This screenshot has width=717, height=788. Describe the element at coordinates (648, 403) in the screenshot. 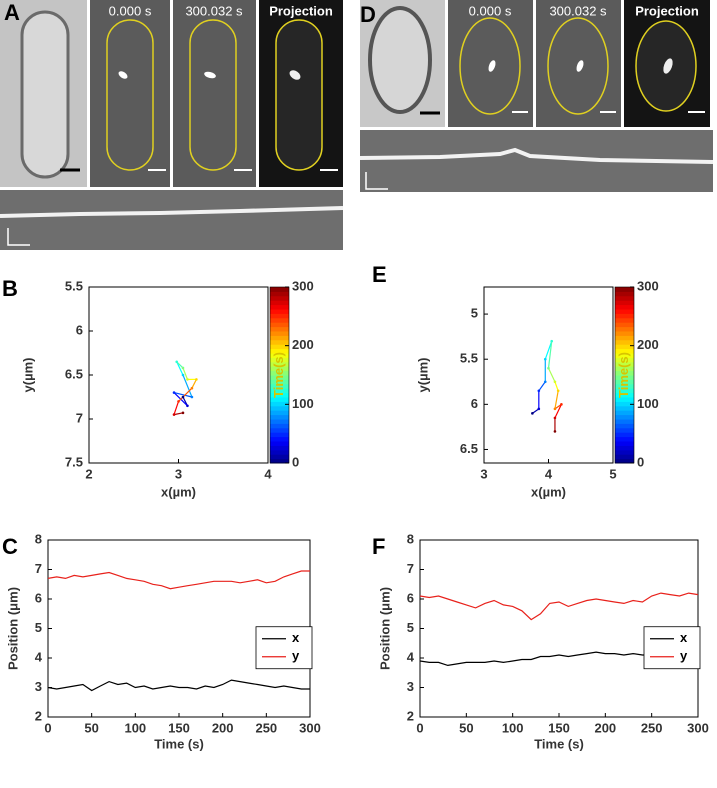

I see `colorbar-tick-label: 100` at that location.